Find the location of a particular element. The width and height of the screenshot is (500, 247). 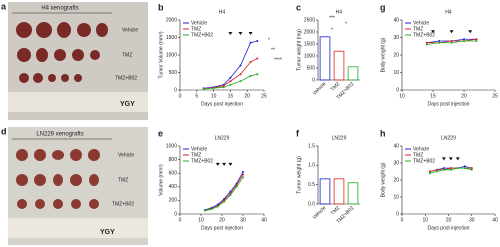

panel-label: d is located at coordinates (4, 131).